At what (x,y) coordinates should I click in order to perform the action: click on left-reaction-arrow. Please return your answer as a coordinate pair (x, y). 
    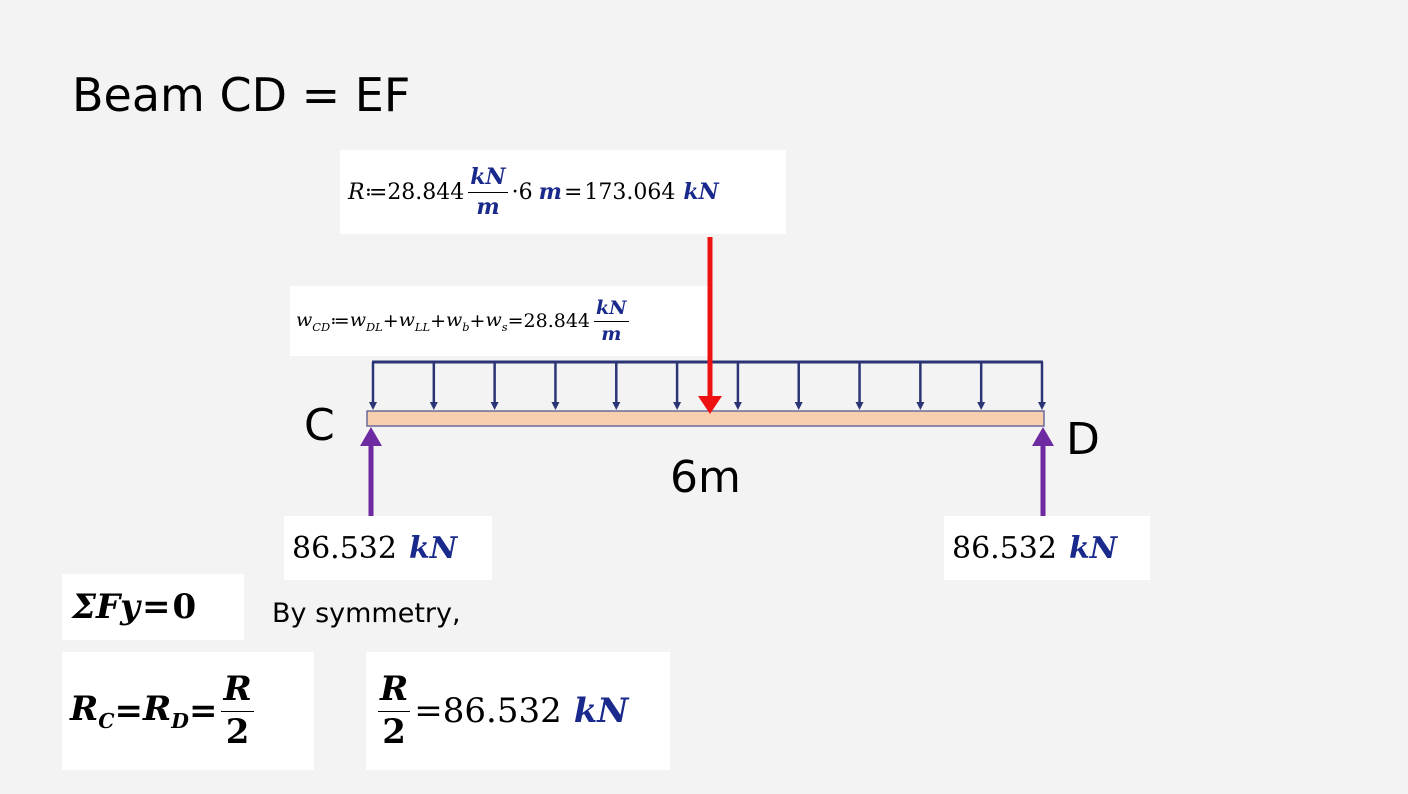
    Looking at the image, I should click on (371, 471).